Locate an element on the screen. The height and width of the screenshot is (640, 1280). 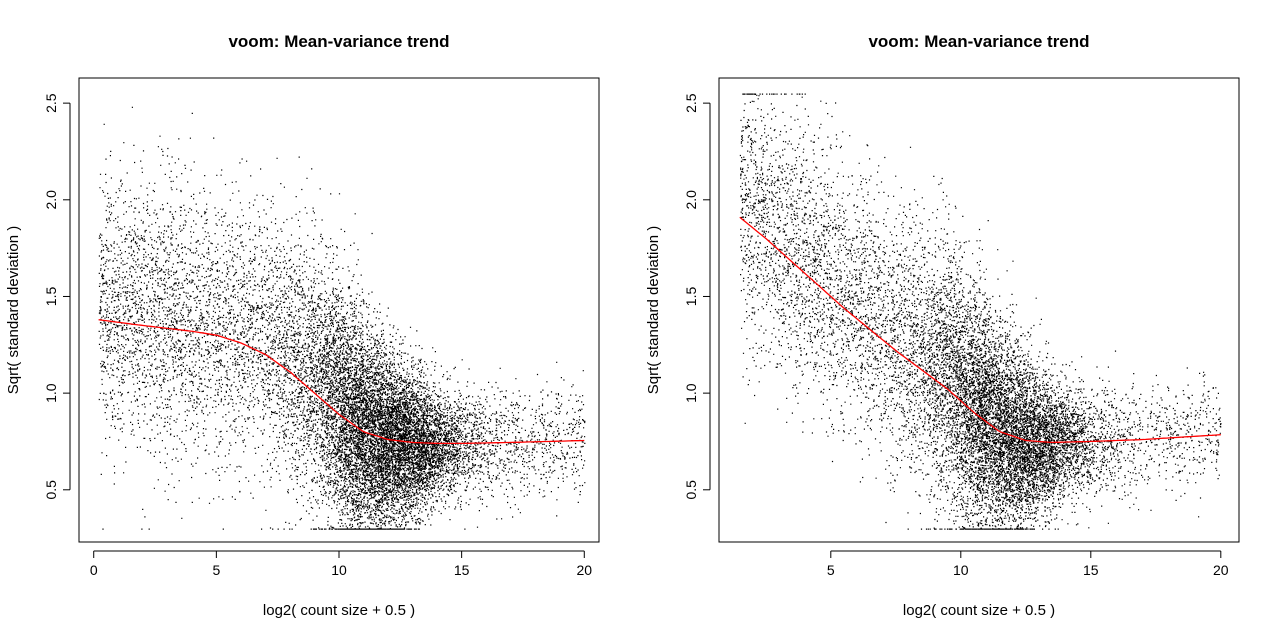
chart-1-title: voom: Mean-variance trend is located at coordinates (338, 41).